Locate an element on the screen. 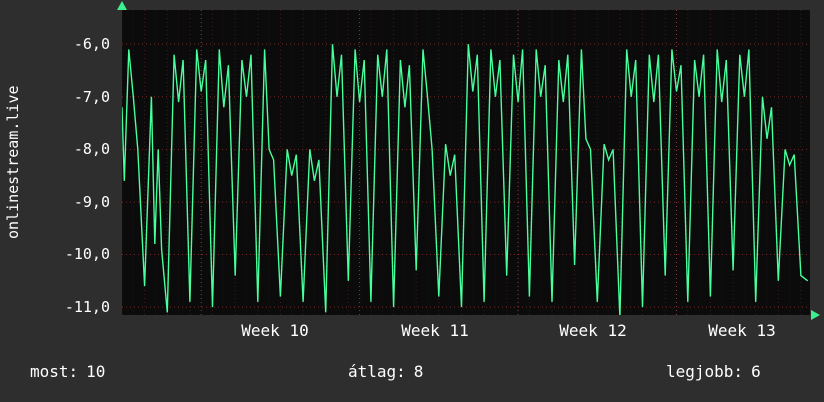 The height and width of the screenshot is (402, 824). y-tick-label: -6,0 is located at coordinates (91, 44).